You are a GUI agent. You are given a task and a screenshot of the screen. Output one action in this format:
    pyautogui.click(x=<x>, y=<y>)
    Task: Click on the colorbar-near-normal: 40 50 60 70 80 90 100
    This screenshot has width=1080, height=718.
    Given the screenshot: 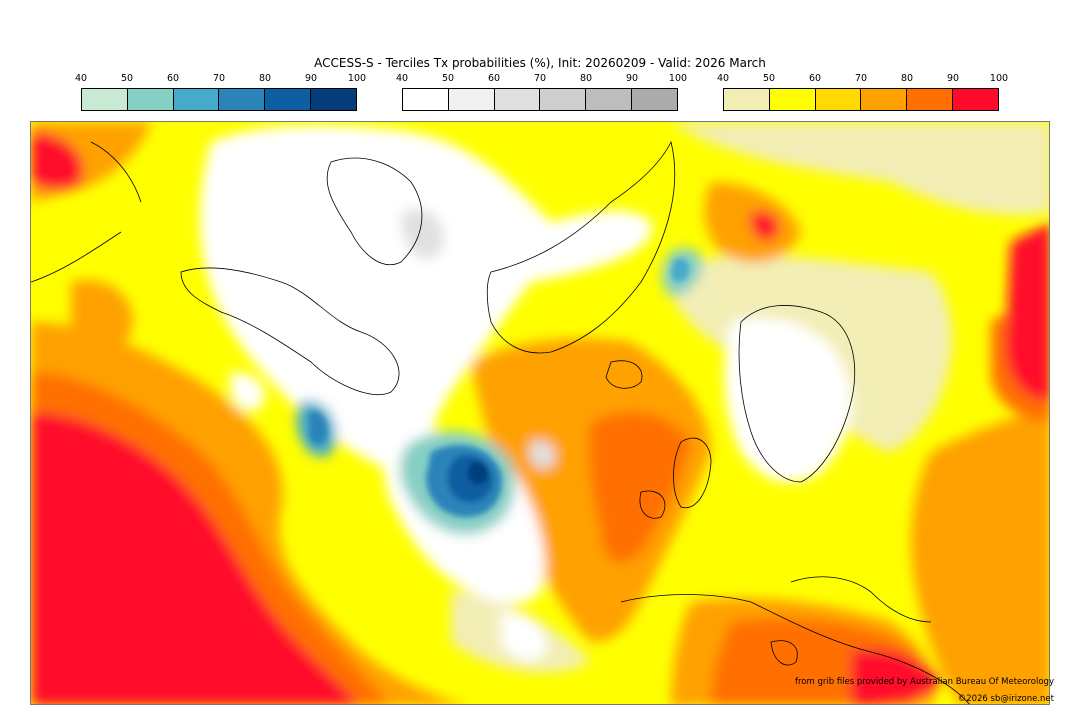 What is the action you would take?
    pyautogui.click(x=540, y=93)
    